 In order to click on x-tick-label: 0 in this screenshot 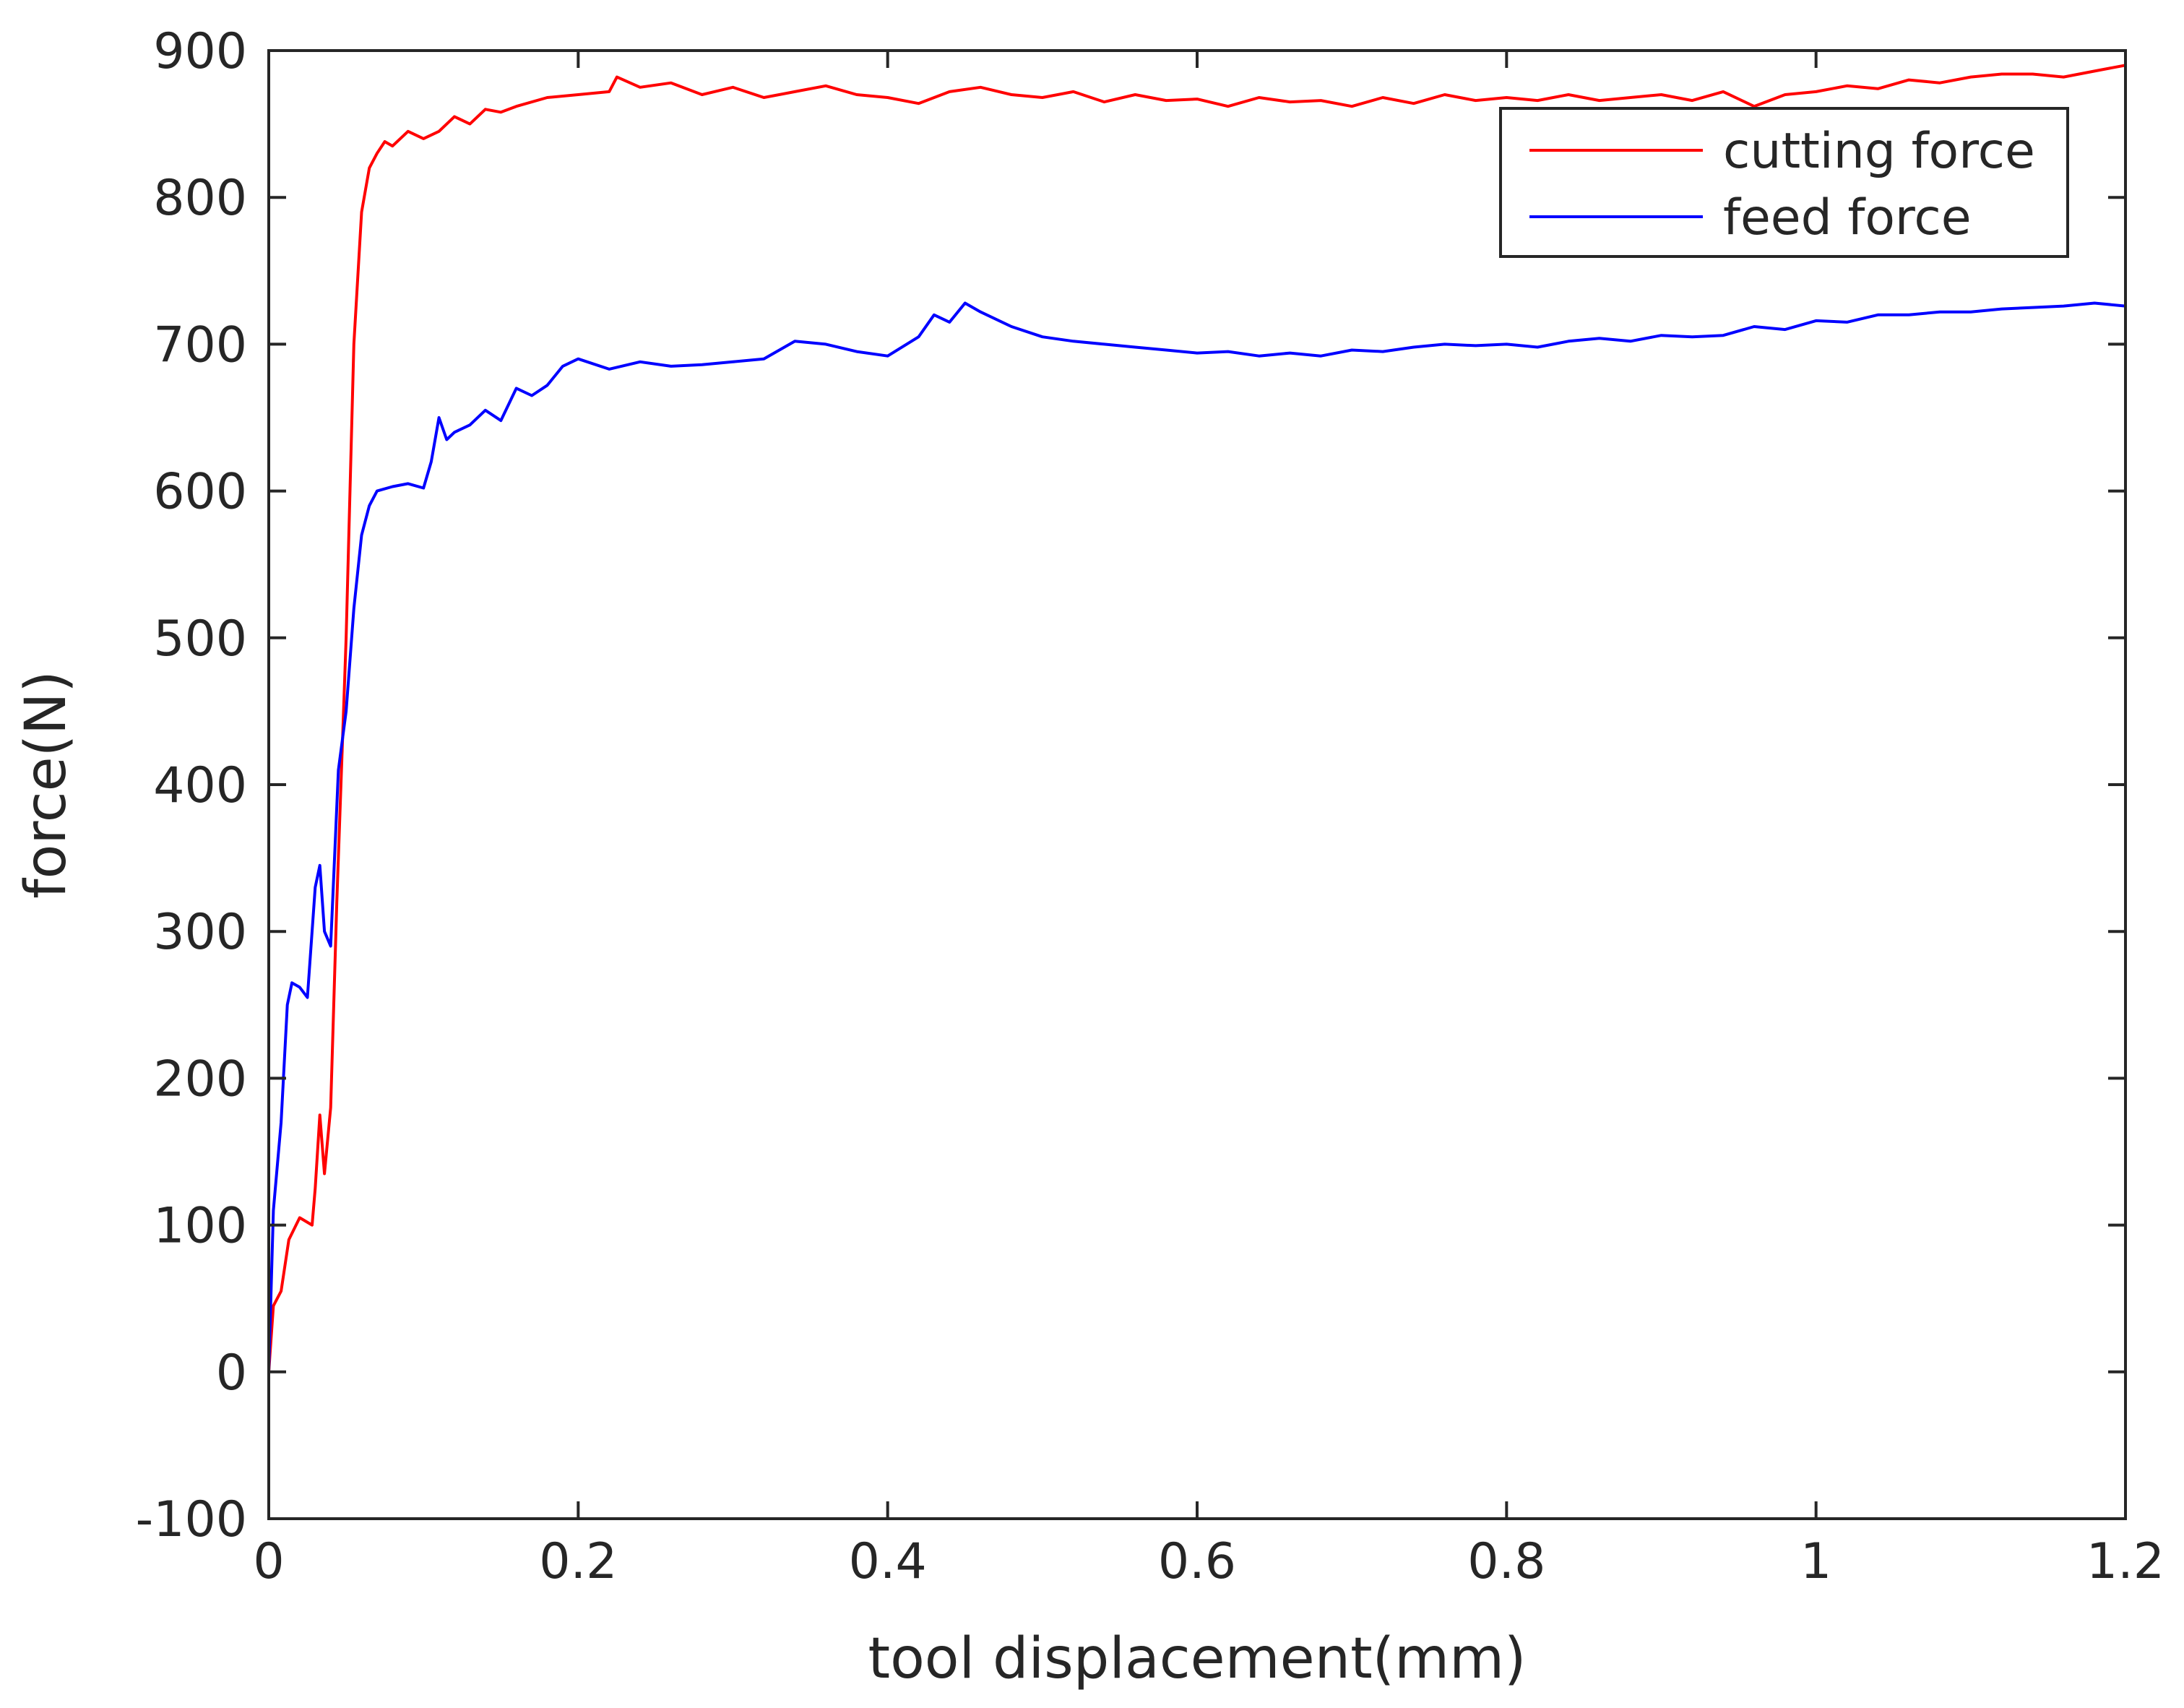, I will do `click(268, 1561)`.